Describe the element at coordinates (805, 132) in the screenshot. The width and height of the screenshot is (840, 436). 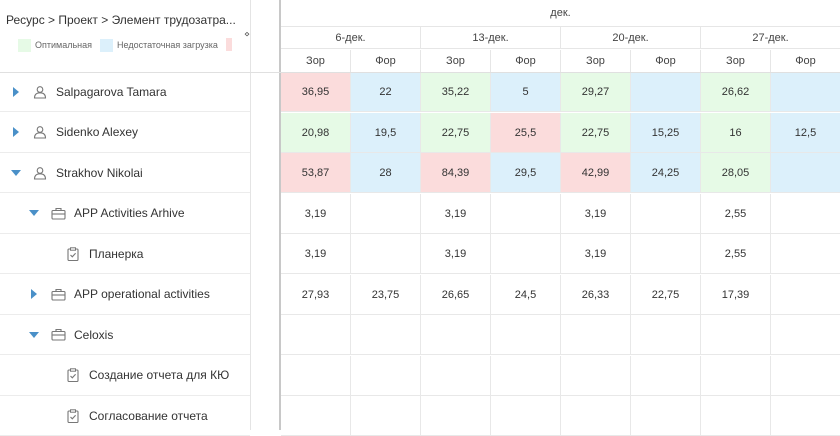
I see `hours-cell: 12,5` at that location.